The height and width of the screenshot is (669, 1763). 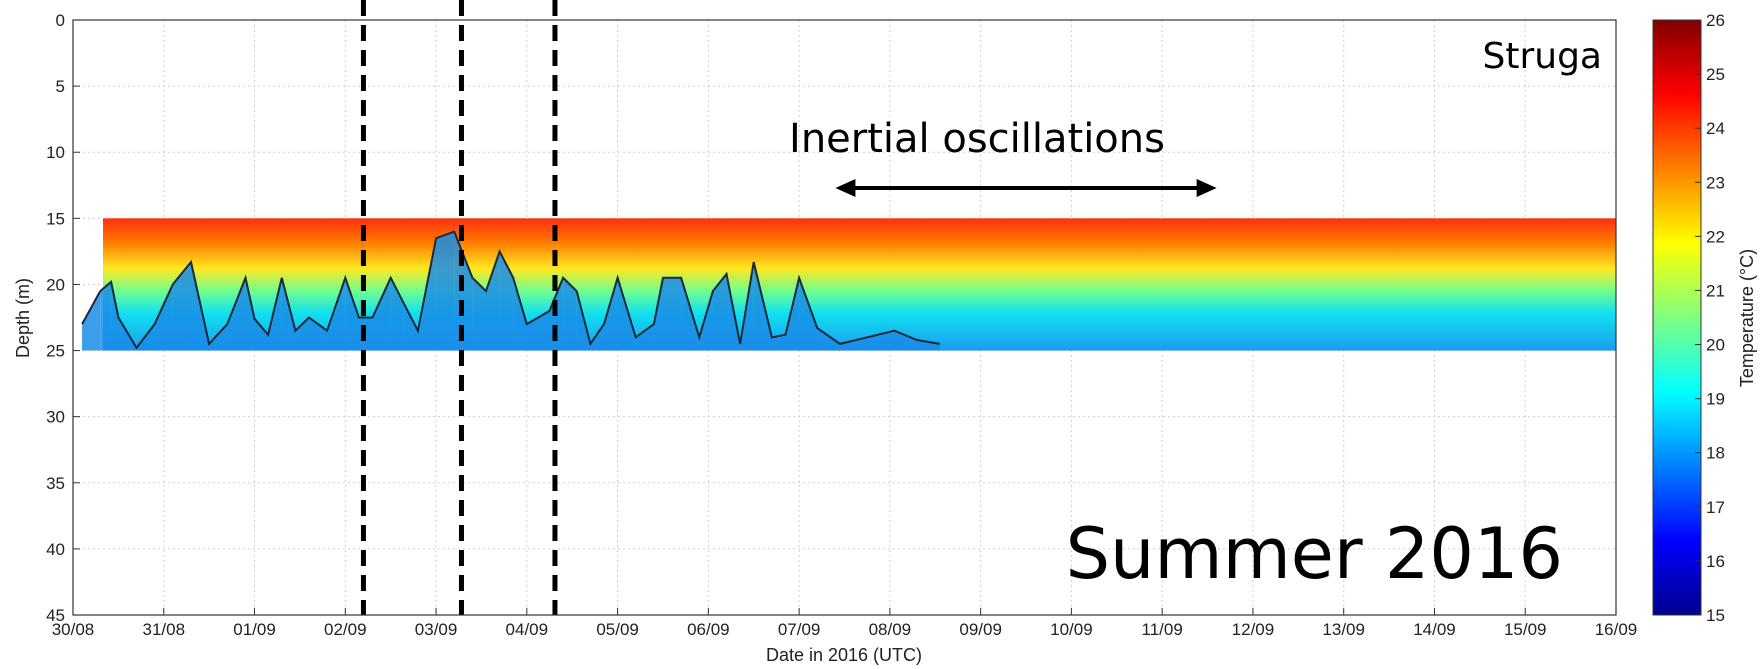 What do you see at coordinates (1710, 318) in the screenshot?
I see `colorbar-ticks: 15 16 17 18 19 20 21 22 23 24 25 26` at bounding box center [1710, 318].